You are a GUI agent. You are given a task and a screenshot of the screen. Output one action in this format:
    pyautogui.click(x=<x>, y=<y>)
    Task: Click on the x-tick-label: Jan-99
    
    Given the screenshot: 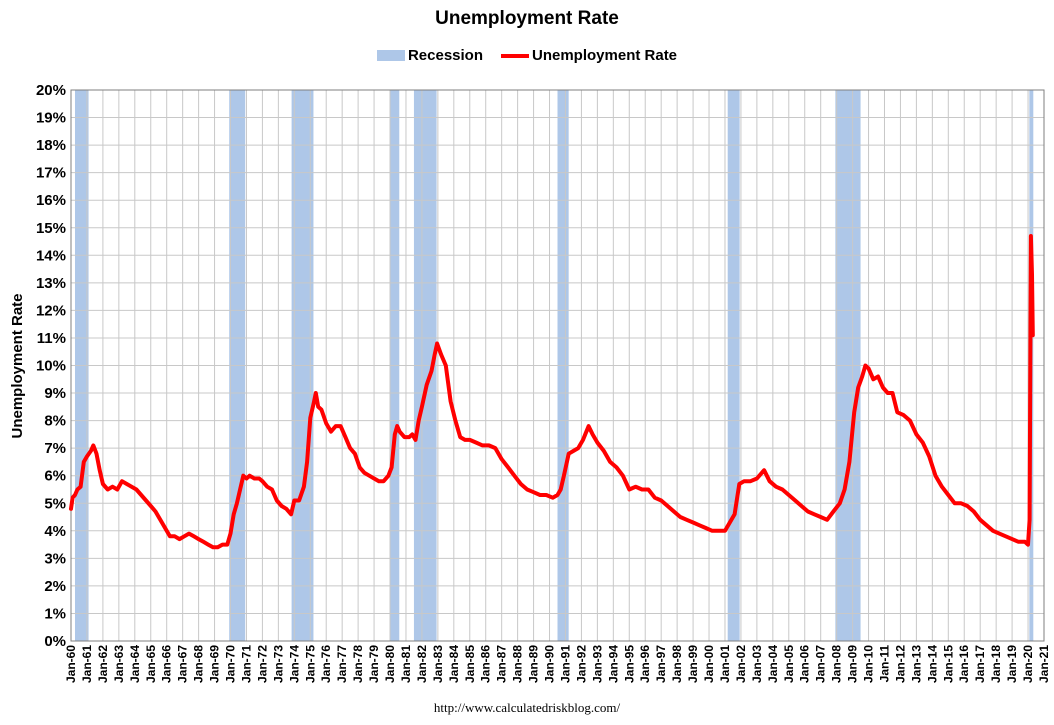 What is the action you would take?
    pyautogui.click(x=693, y=664)
    